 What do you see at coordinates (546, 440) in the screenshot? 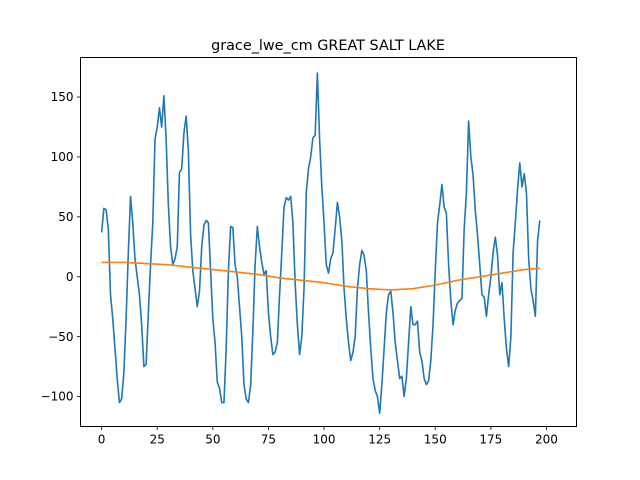
I see `x-tick-label: 200` at bounding box center [546, 440].